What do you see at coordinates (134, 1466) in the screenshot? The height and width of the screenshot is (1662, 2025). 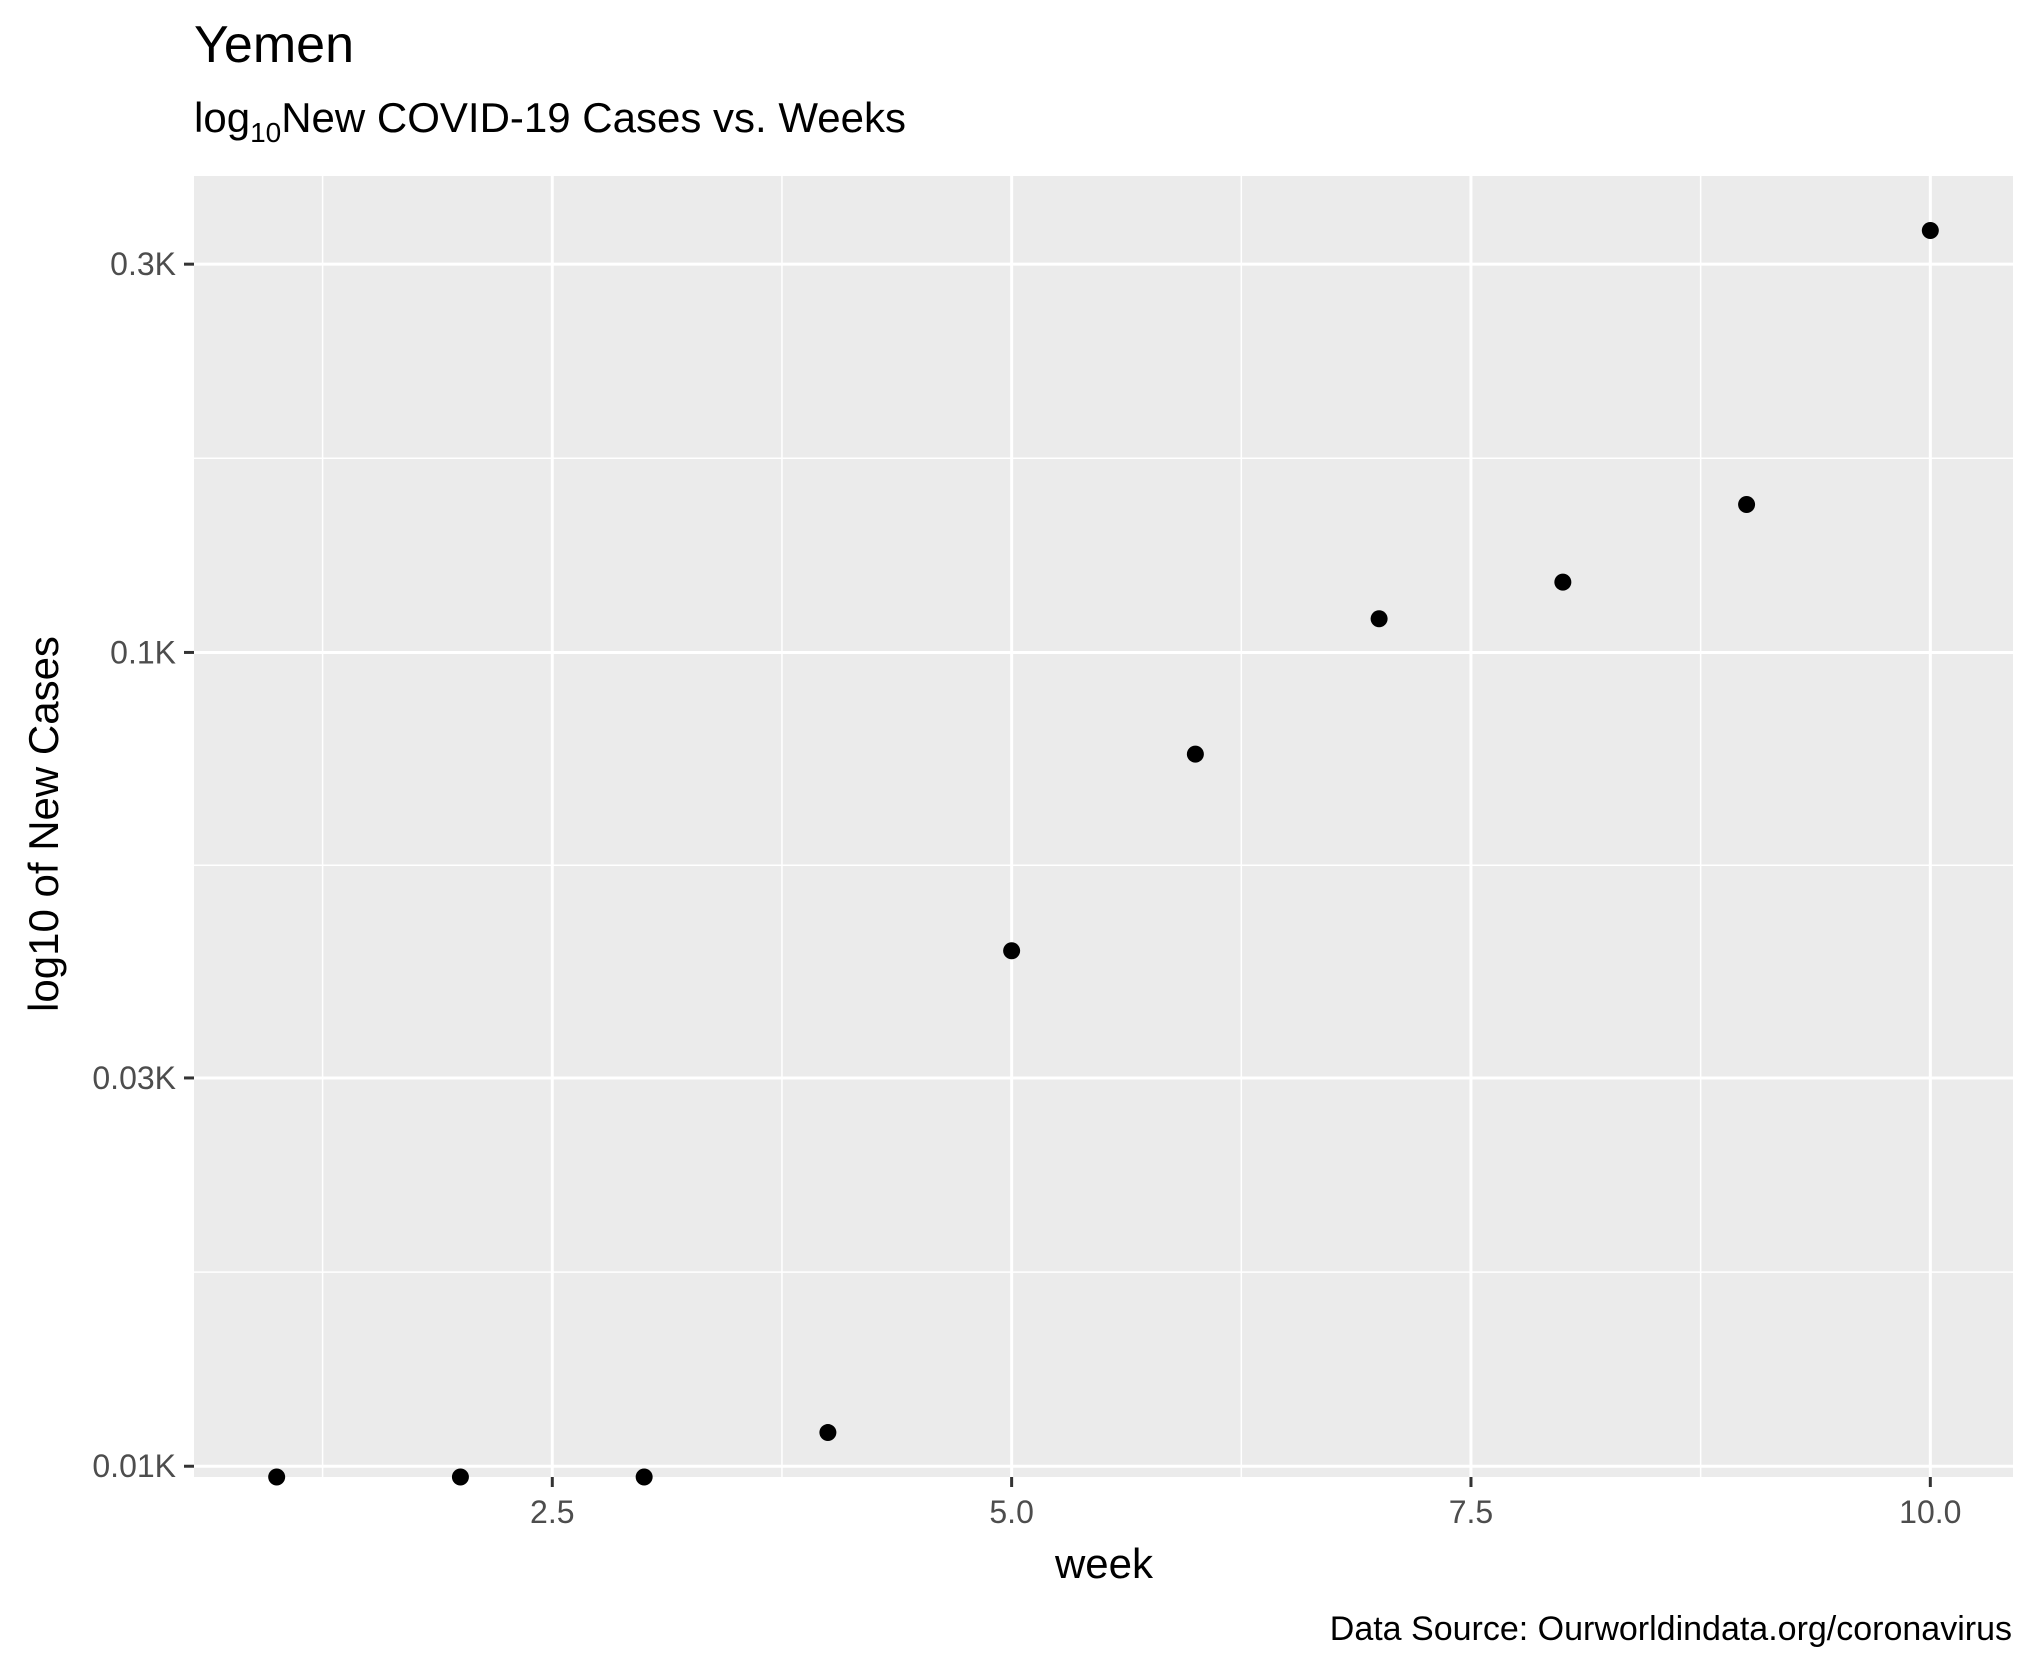 I see `y-tick-label: 0.01K` at bounding box center [134, 1466].